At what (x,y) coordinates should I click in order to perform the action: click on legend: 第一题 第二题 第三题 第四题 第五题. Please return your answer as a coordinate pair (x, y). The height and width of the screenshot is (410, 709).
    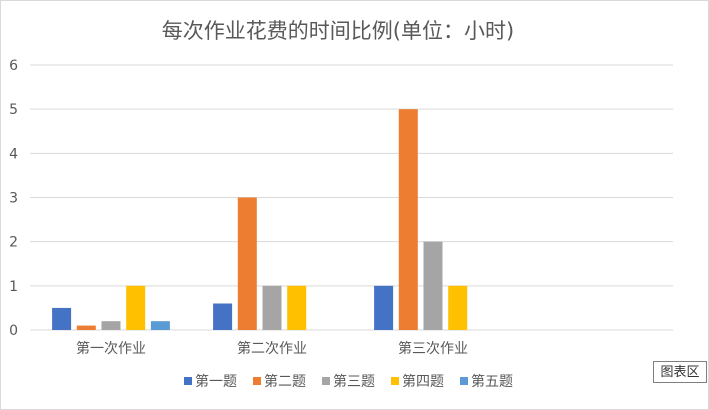
    Looking at the image, I should click on (348, 381).